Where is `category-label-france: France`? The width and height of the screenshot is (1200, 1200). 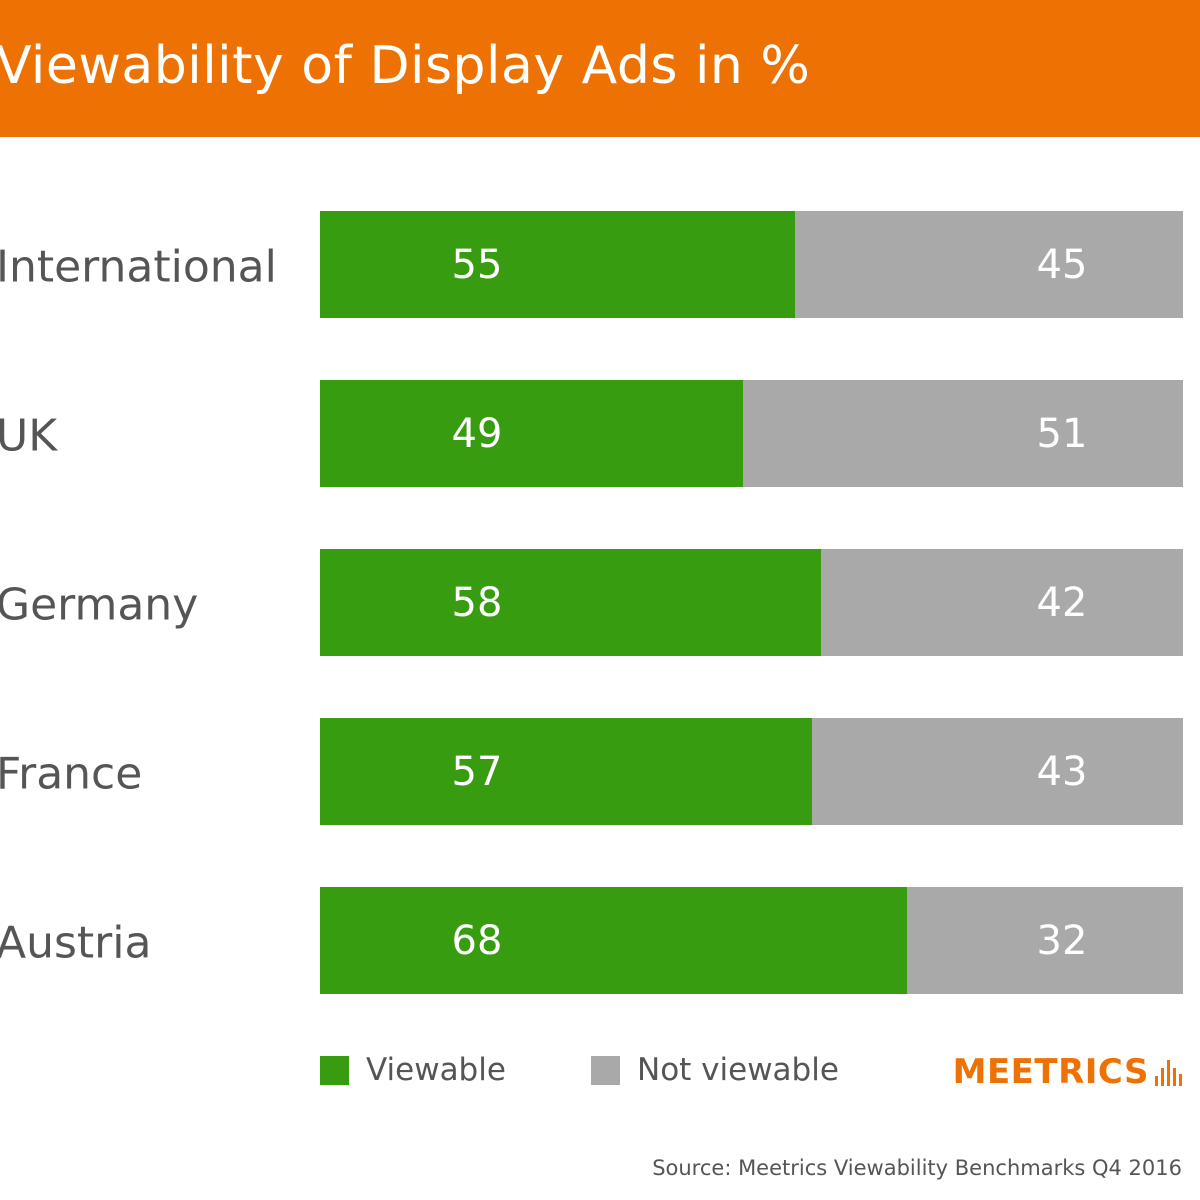
category-label-france: France is located at coordinates (71, 773).